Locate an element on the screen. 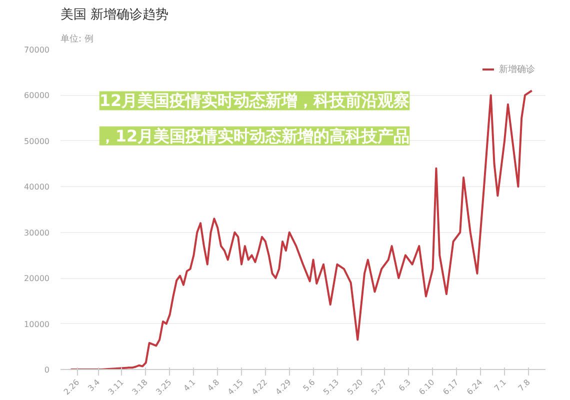  x-tick-label: 5.6 is located at coordinates (309, 386).